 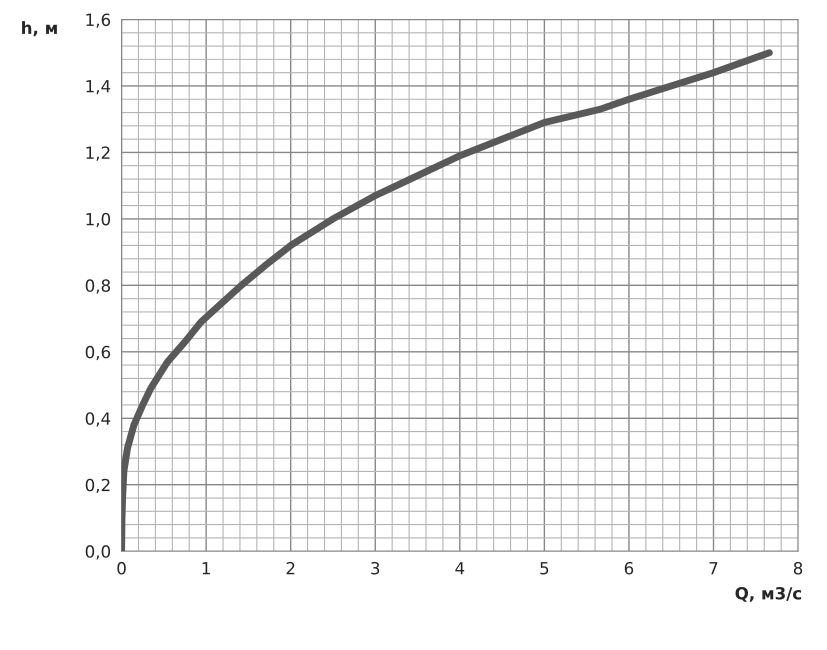 I want to click on y-tick-label: 0,4, so click(x=98, y=419).